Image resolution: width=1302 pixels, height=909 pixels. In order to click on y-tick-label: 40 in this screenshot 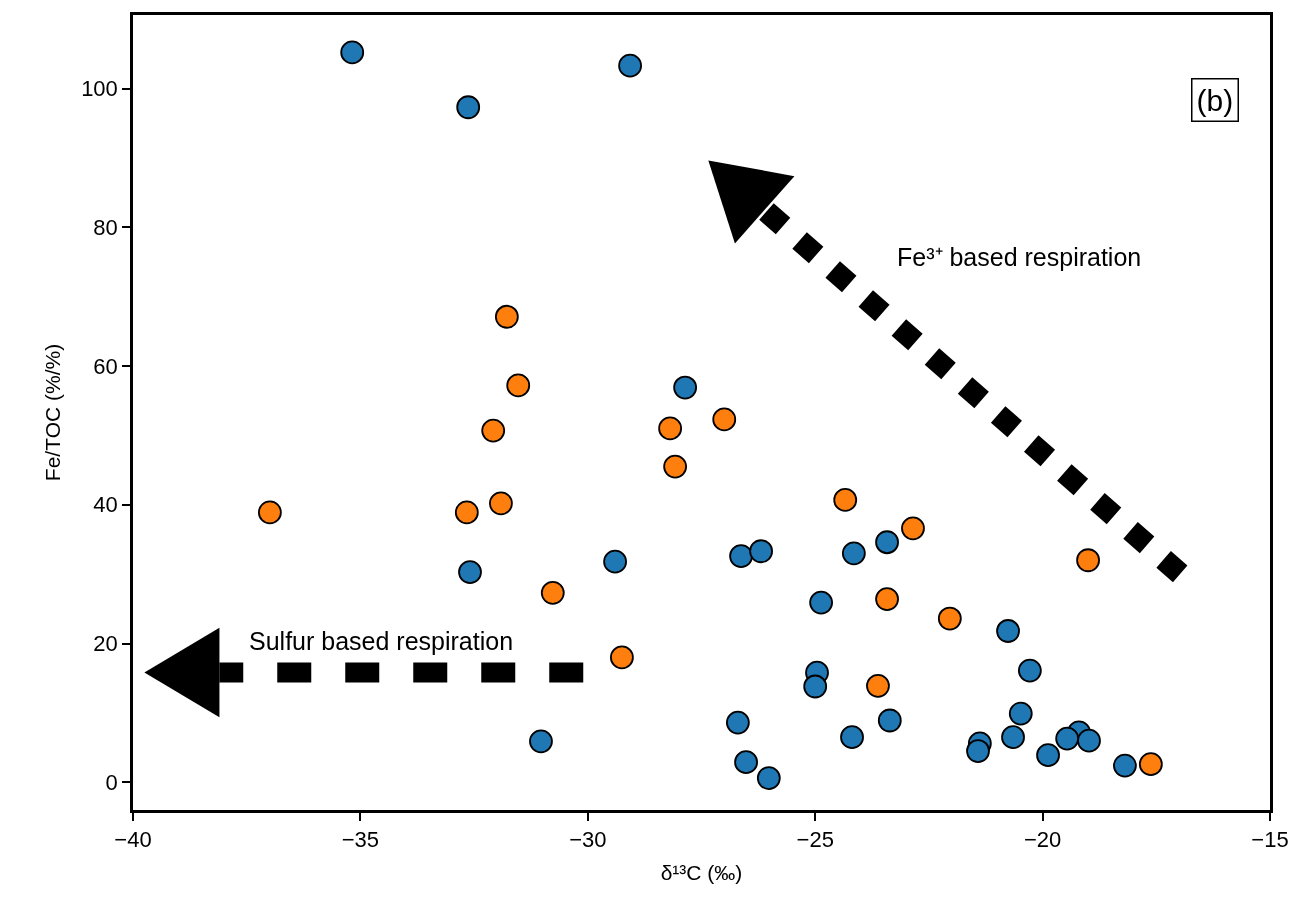, I will do `click(105, 505)`.